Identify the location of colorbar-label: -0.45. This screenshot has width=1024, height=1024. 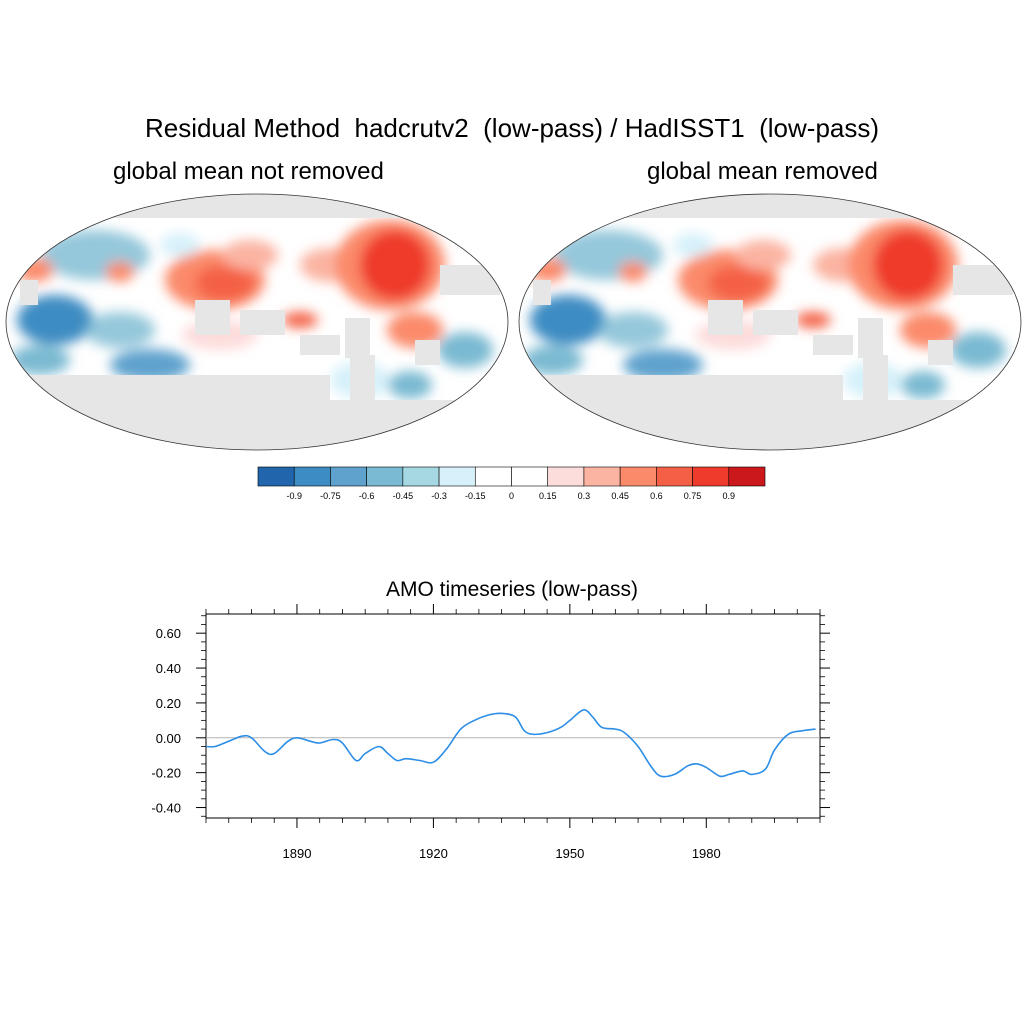
(403, 496).